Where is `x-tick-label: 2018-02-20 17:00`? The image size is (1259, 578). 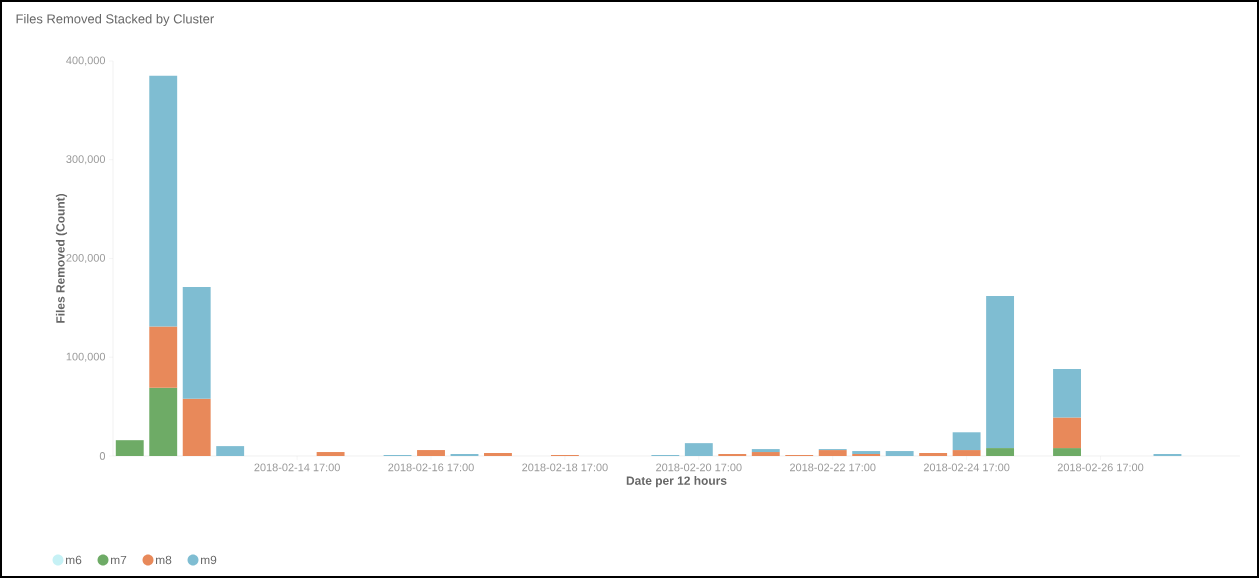 x-tick-label: 2018-02-20 17:00 is located at coordinates (699, 467).